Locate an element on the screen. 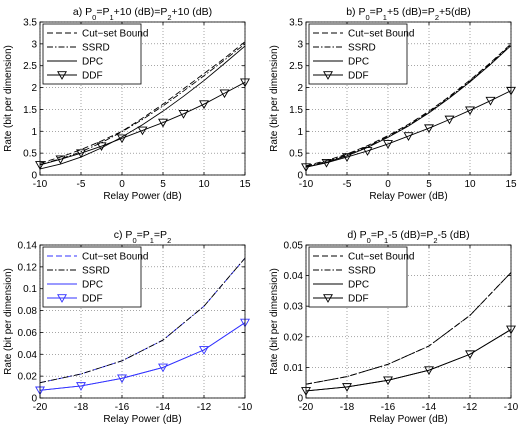  title-part: +10 (dB) is located at coordinates (192, 12).